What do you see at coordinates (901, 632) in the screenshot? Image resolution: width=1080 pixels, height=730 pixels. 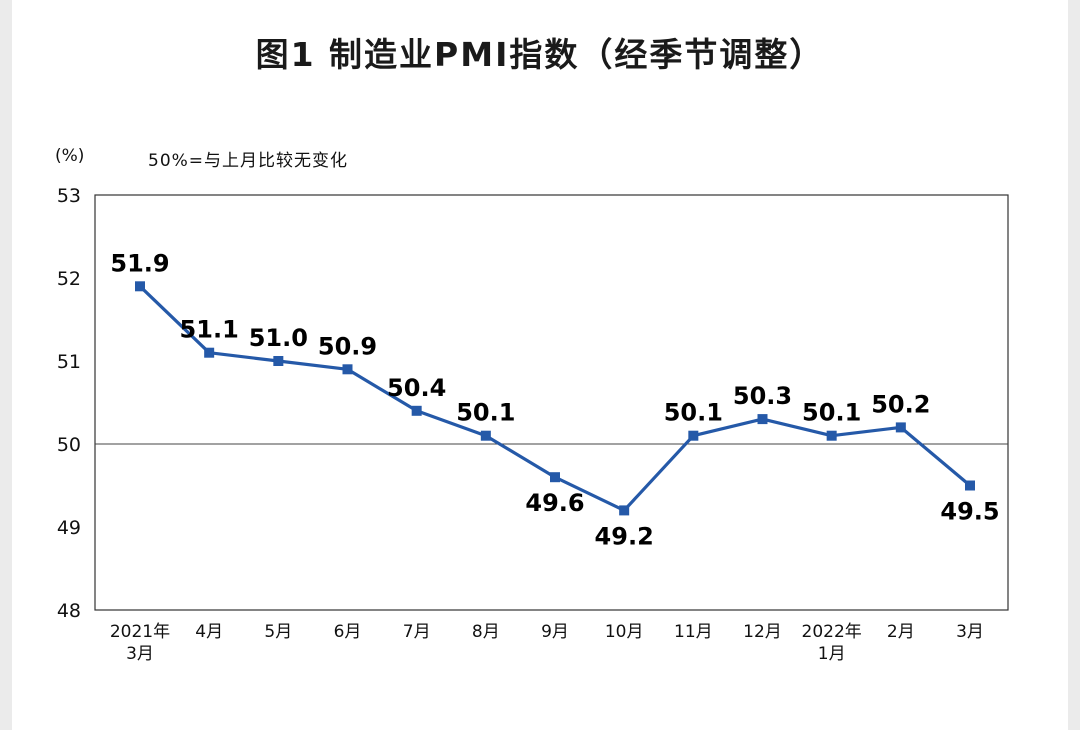 I see `x-tick-label: 2月` at bounding box center [901, 632].